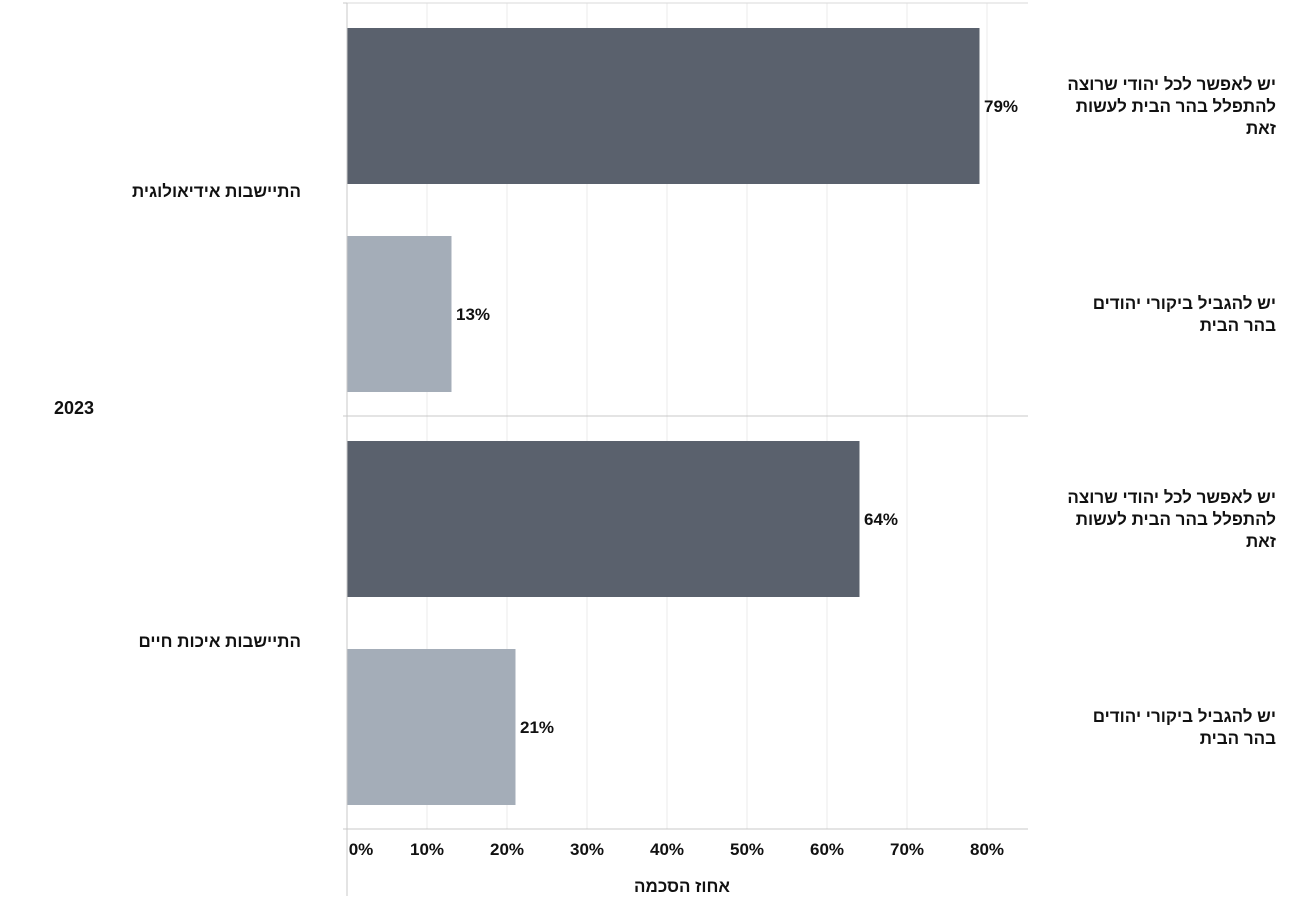  Describe the element at coordinates (587, 849) in the screenshot. I see `x-tick-label: 30%` at that location.